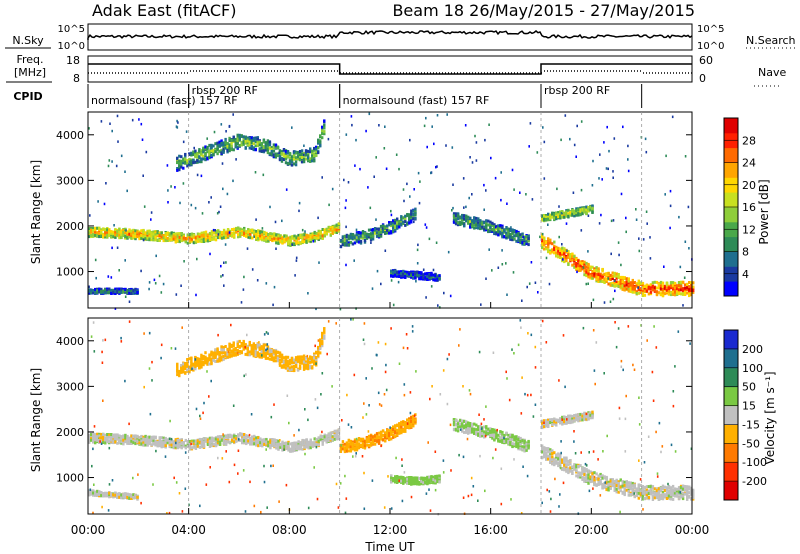  What do you see at coordinates (28, 40) in the screenshot?
I see `nsky-label: N.Sky` at bounding box center [28, 40].